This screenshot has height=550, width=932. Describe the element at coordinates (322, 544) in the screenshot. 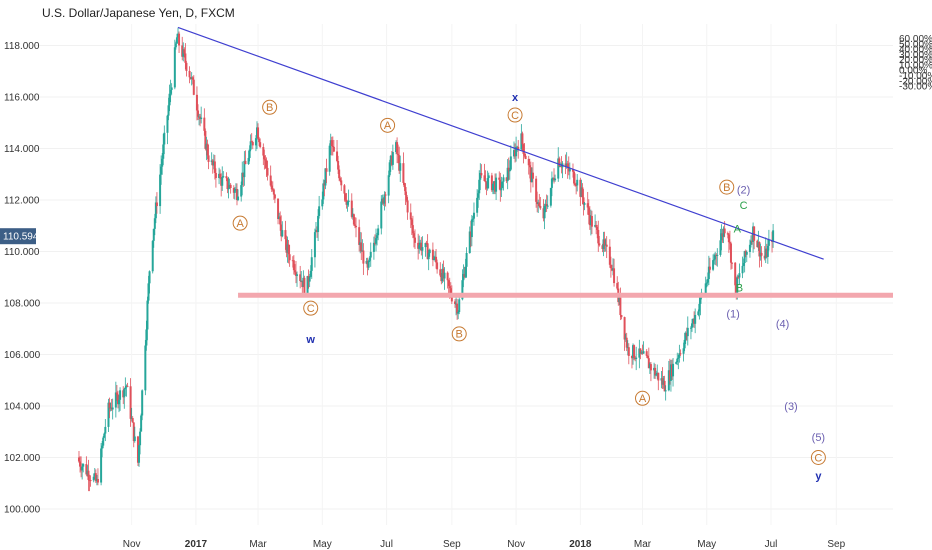

I see `x-tick-label: May` at that location.